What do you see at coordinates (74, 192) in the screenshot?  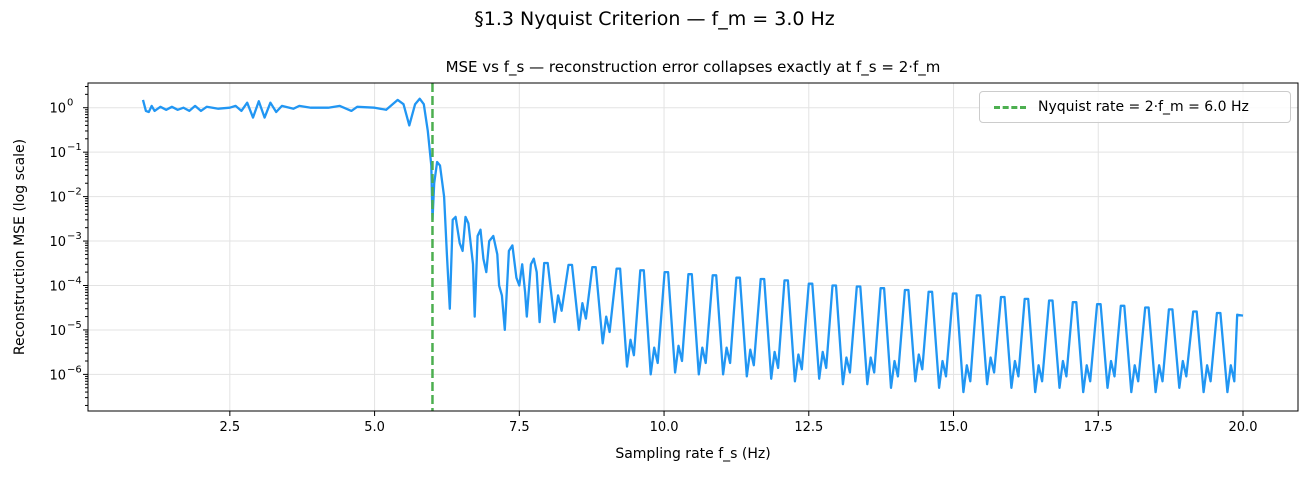 I see `y-tick-exponent: −2` at bounding box center [74, 192].